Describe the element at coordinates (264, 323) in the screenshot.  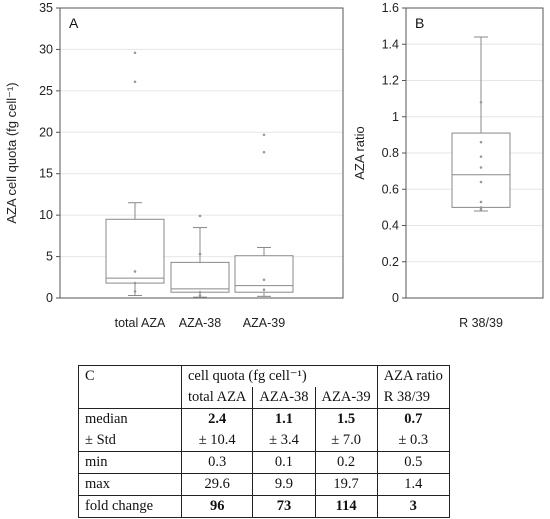
I see `x-category-label: AZA-39` at that location.